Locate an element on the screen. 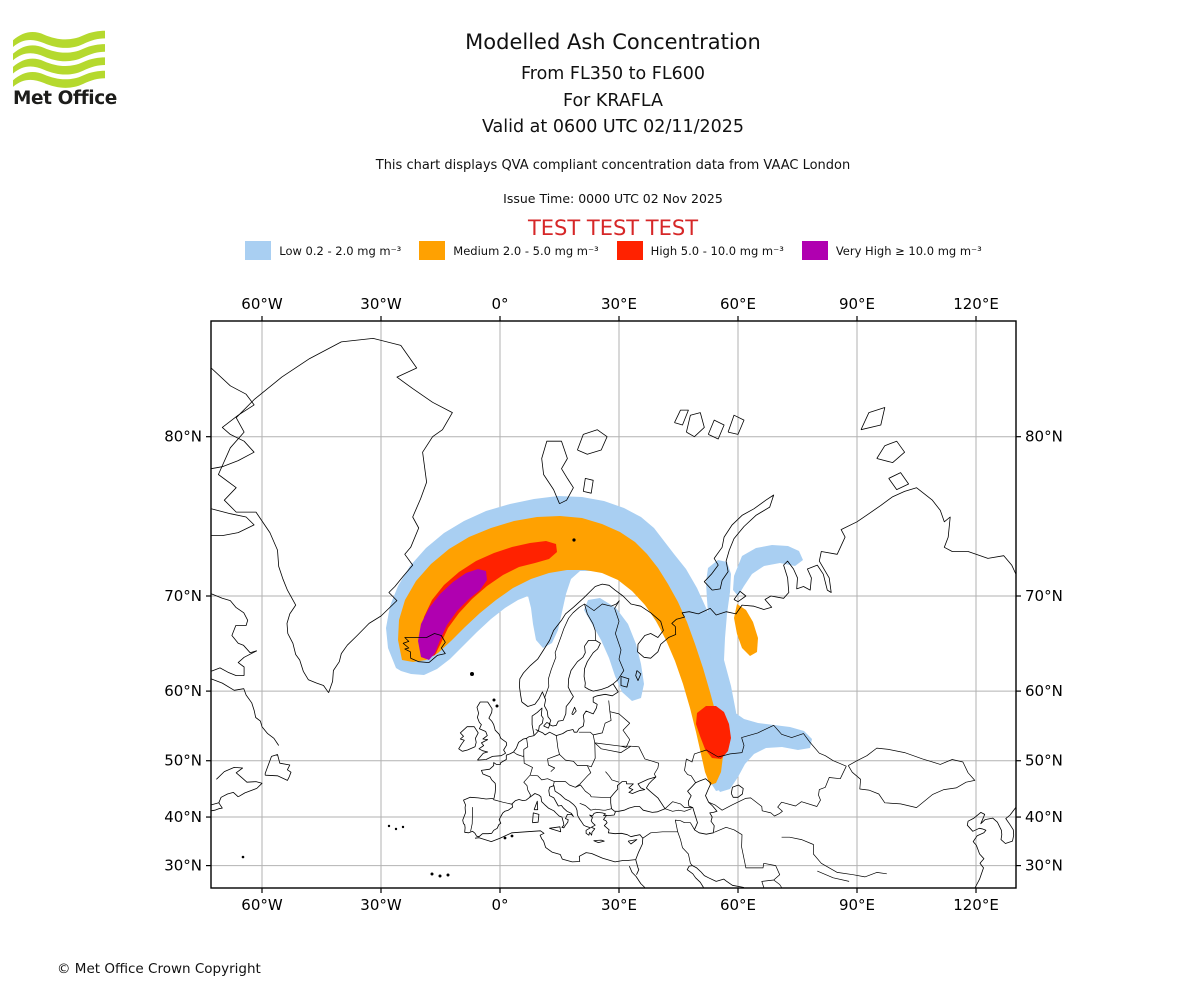  legend-label-medium: Medium 2.0 - 5.0 mg m⁻³ is located at coordinates (526, 250).